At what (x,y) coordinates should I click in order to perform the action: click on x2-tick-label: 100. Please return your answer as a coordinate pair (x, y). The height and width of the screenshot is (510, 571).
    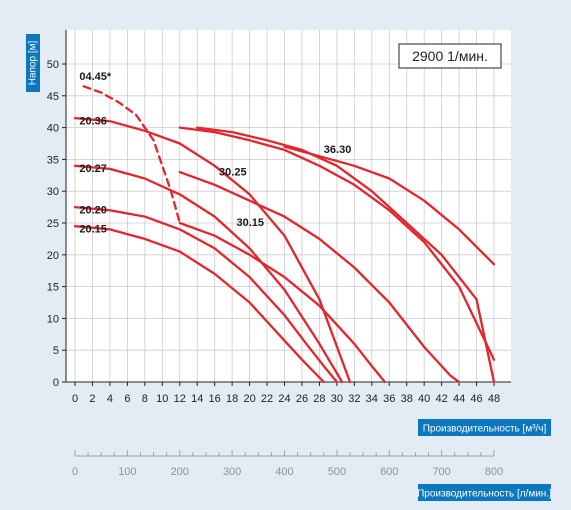
    Looking at the image, I should click on (127, 472).